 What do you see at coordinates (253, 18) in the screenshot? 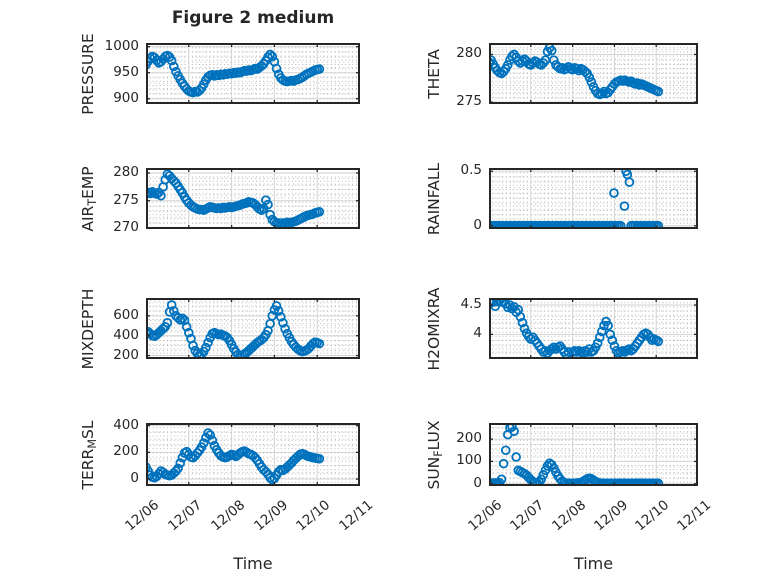
I see `figure-title: Figure 2 medium` at bounding box center [253, 18].